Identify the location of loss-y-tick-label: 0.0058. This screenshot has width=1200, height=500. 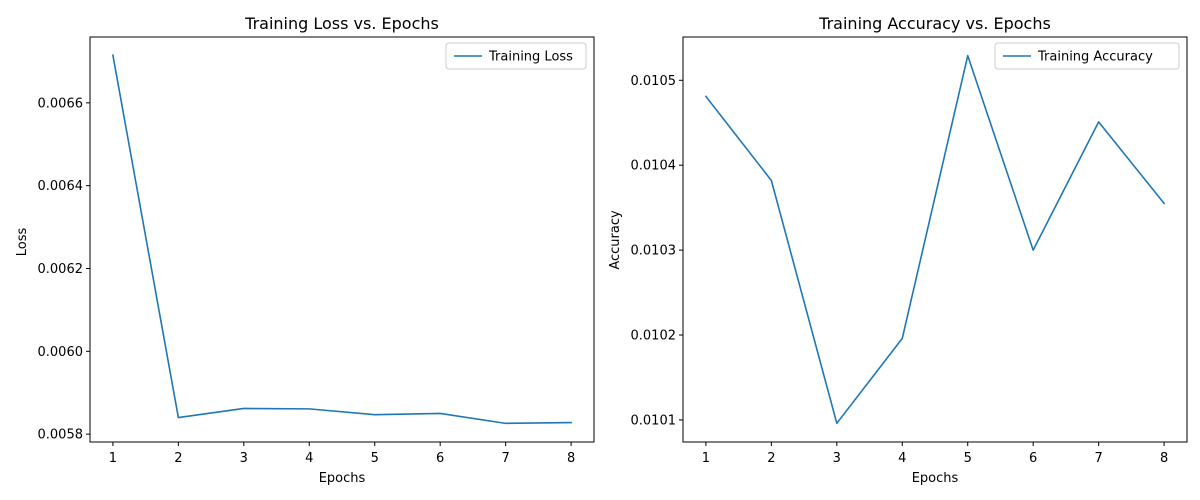
(61, 435).